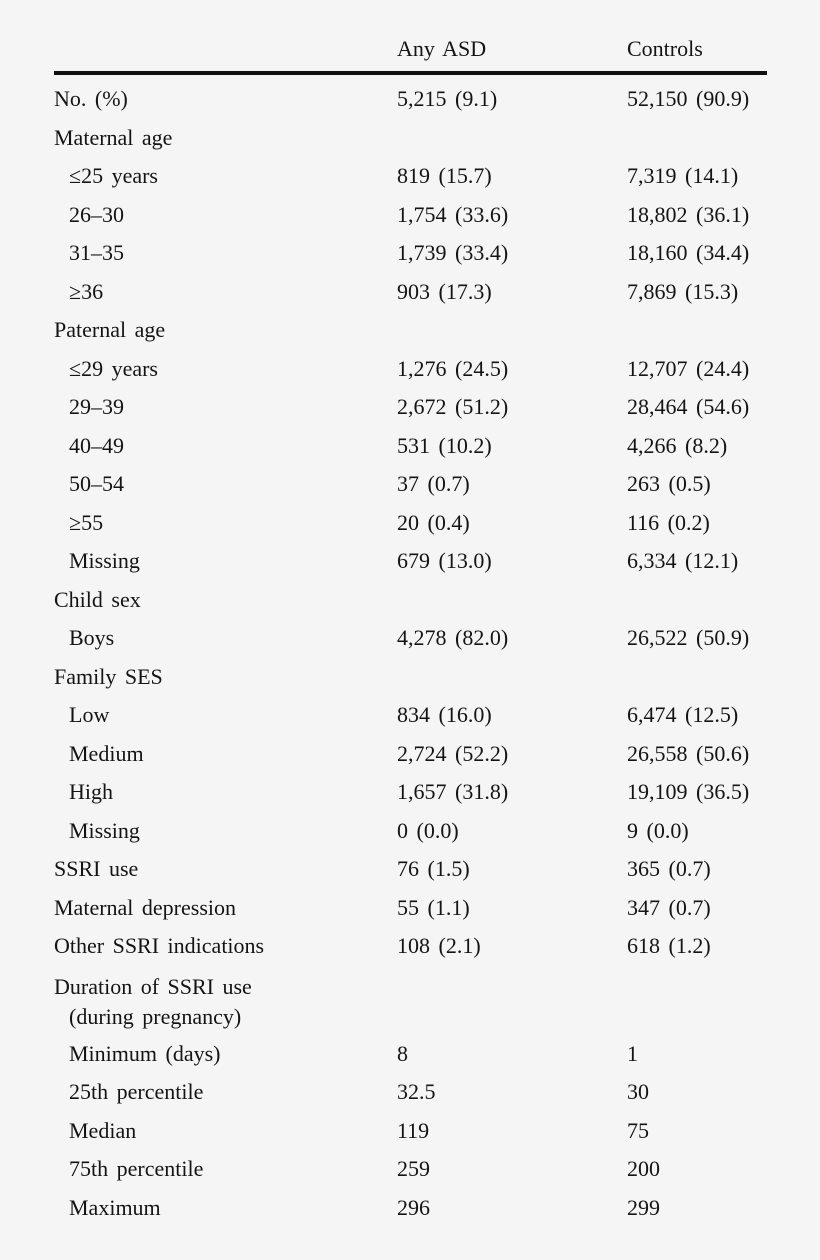 This screenshot has height=1260, width=820. I want to click on cell-any-asd: 2,672 (51.2), so click(453, 406).